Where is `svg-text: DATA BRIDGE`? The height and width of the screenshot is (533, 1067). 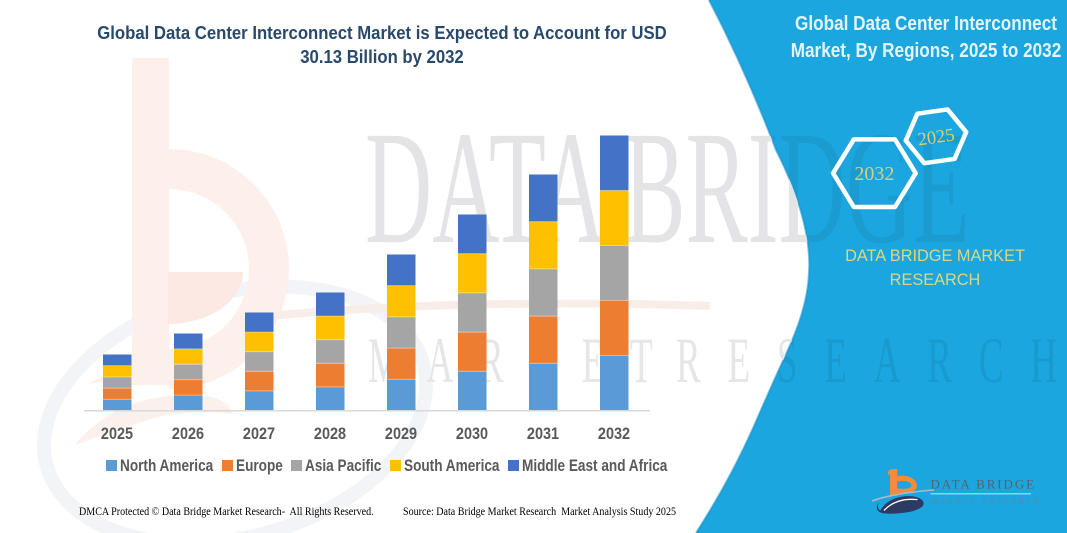 svg-text: DATA BRIDGE is located at coordinates (983, 484).